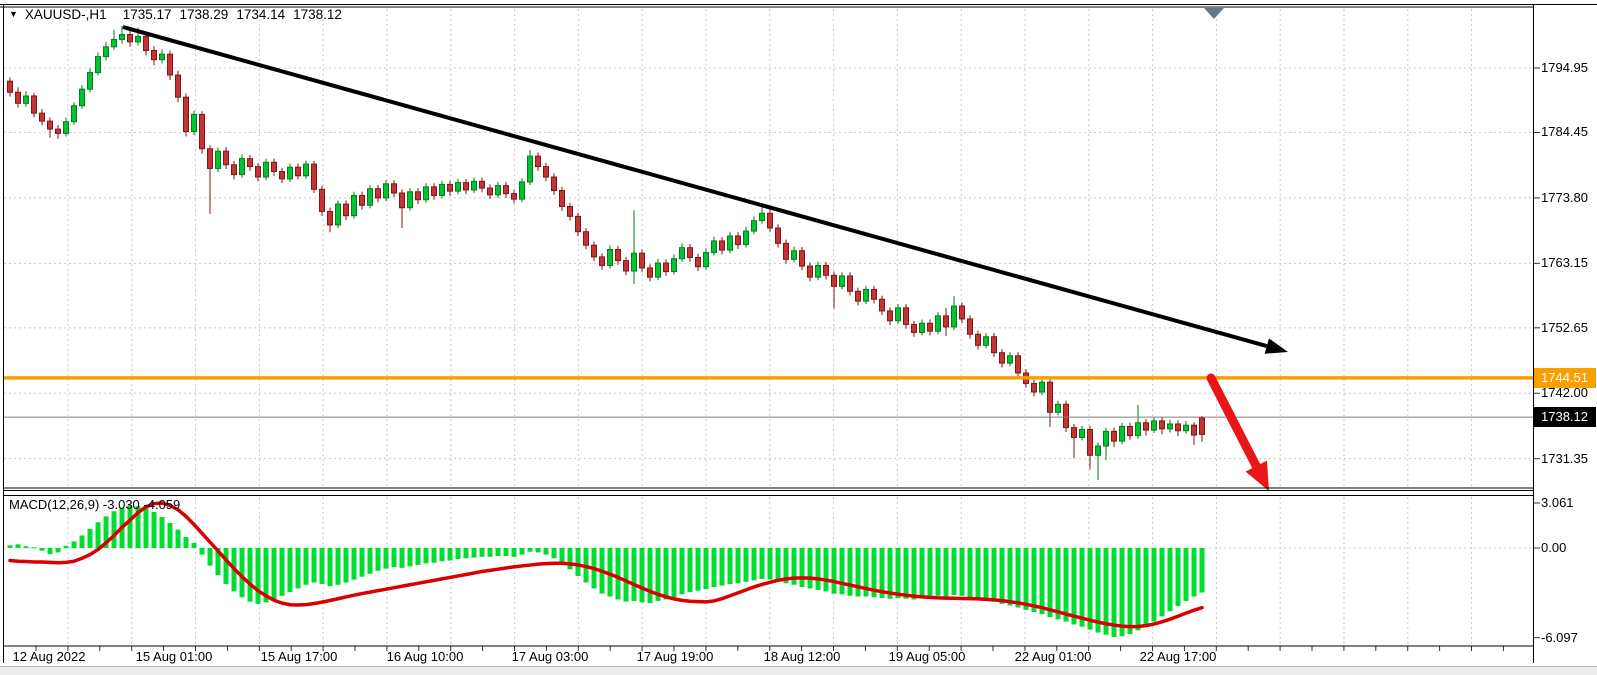  Describe the element at coordinates (927, 656) in the screenshot. I see `time-axis-label: 19 Aug 05:00` at that location.